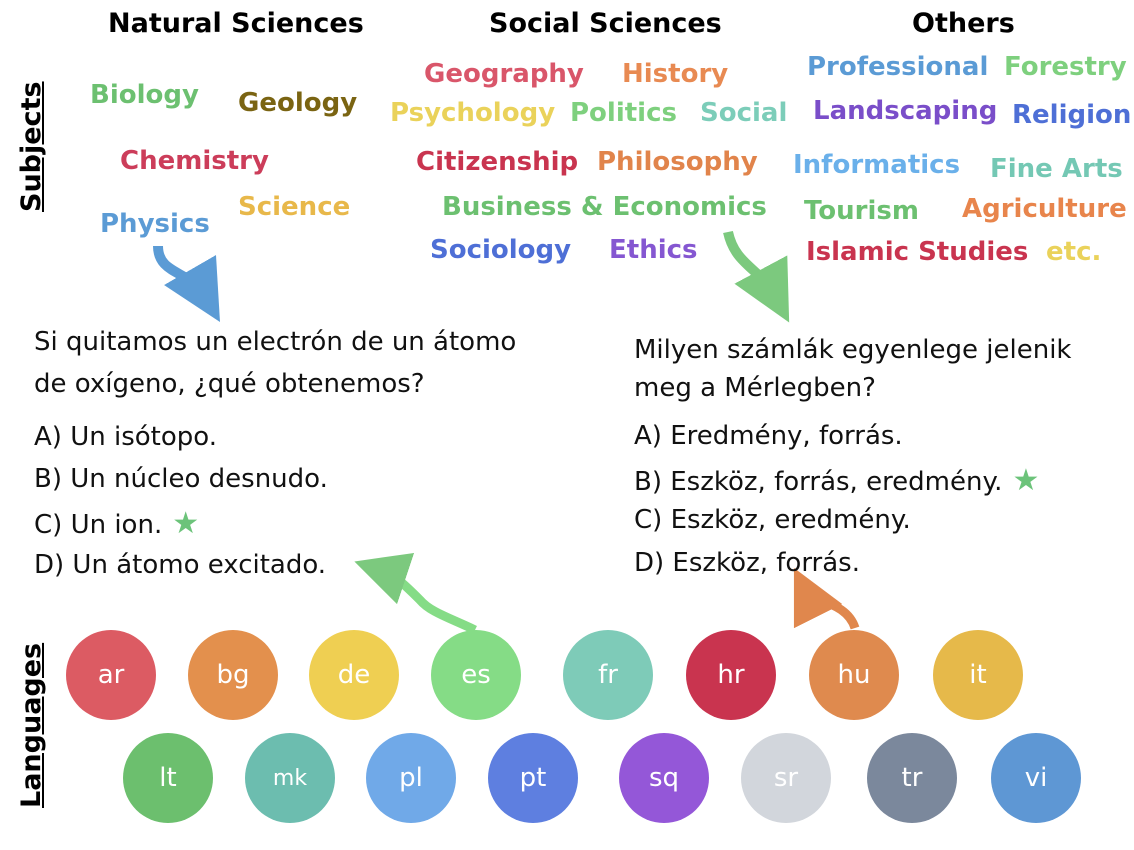 This screenshot has height=850, width=1134. I want to click on question-hu-line1: Milyen számlák egyenlege jelenik, so click(853, 350).